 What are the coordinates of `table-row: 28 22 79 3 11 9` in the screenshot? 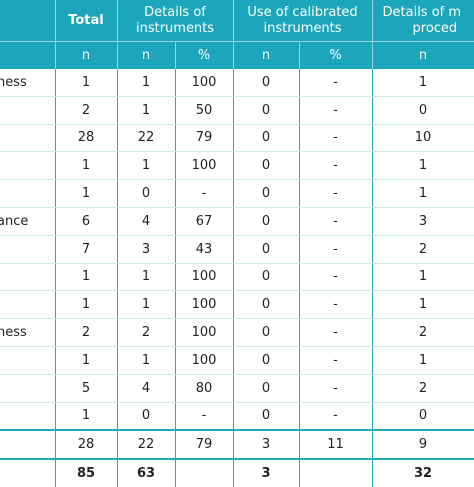 It's located at (237, 444).